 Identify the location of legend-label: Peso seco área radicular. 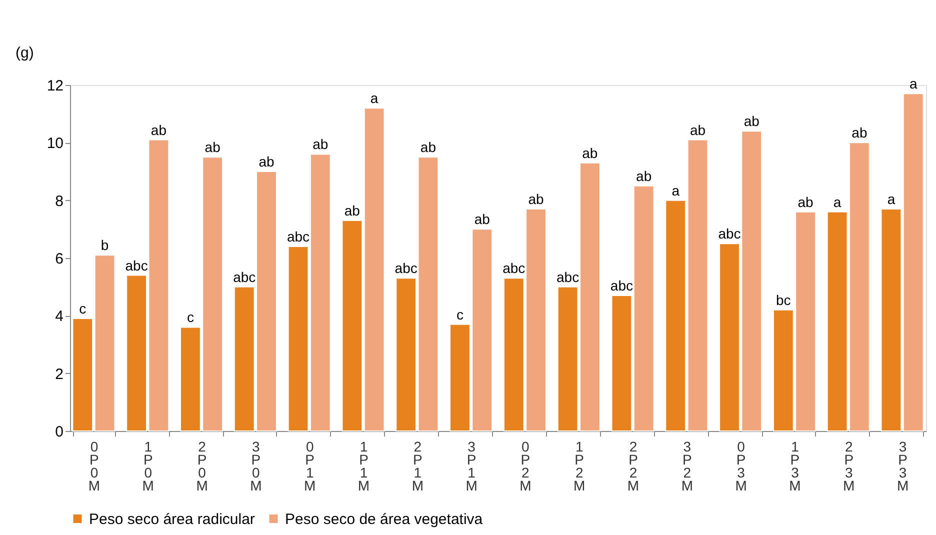
(172, 519).